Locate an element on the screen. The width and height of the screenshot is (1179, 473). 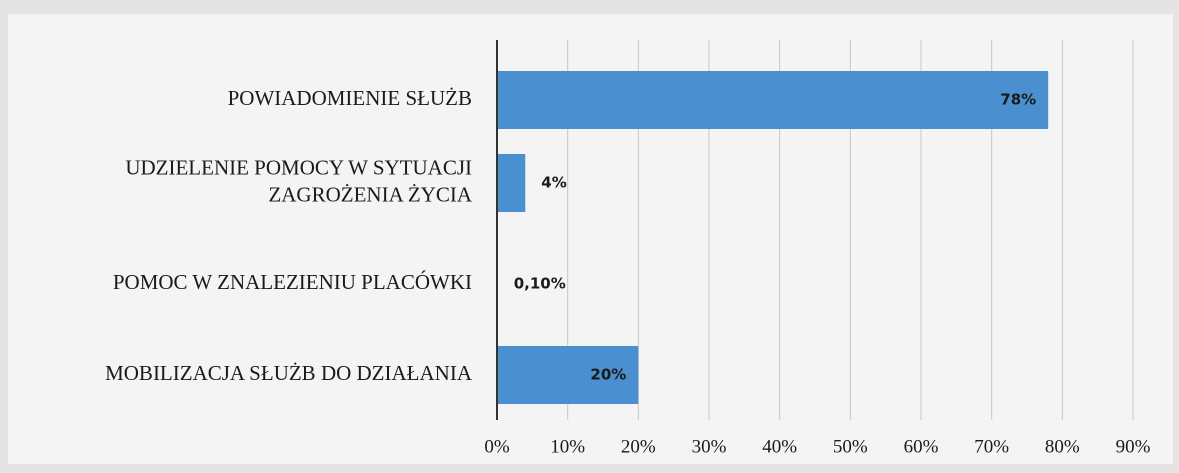
x-tick-label: 80% is located at coordinates (1062, 446).